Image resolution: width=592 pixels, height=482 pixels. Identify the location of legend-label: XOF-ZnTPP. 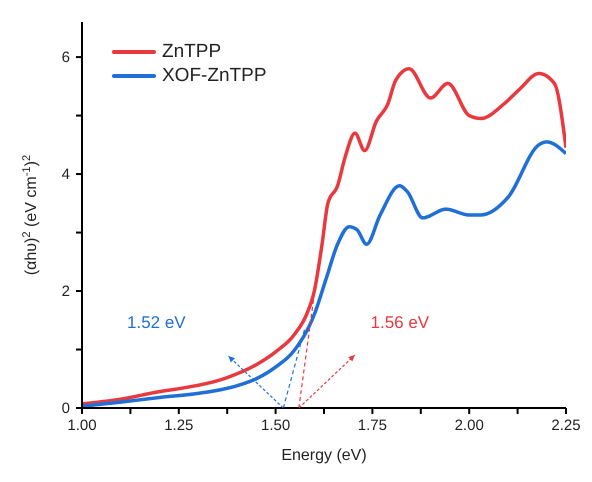
(214, 76).